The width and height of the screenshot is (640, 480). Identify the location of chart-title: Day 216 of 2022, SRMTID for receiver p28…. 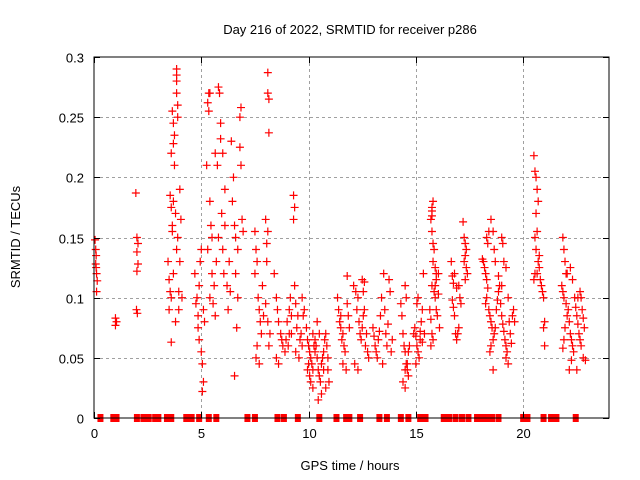
(350, 29).